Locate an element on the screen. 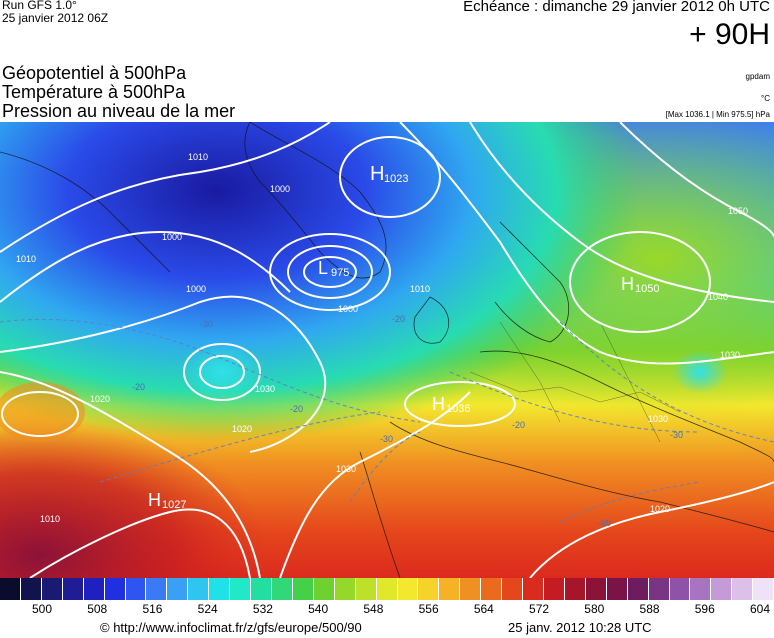  color-scale-tick: 580 is located at coordinates (594, 609).